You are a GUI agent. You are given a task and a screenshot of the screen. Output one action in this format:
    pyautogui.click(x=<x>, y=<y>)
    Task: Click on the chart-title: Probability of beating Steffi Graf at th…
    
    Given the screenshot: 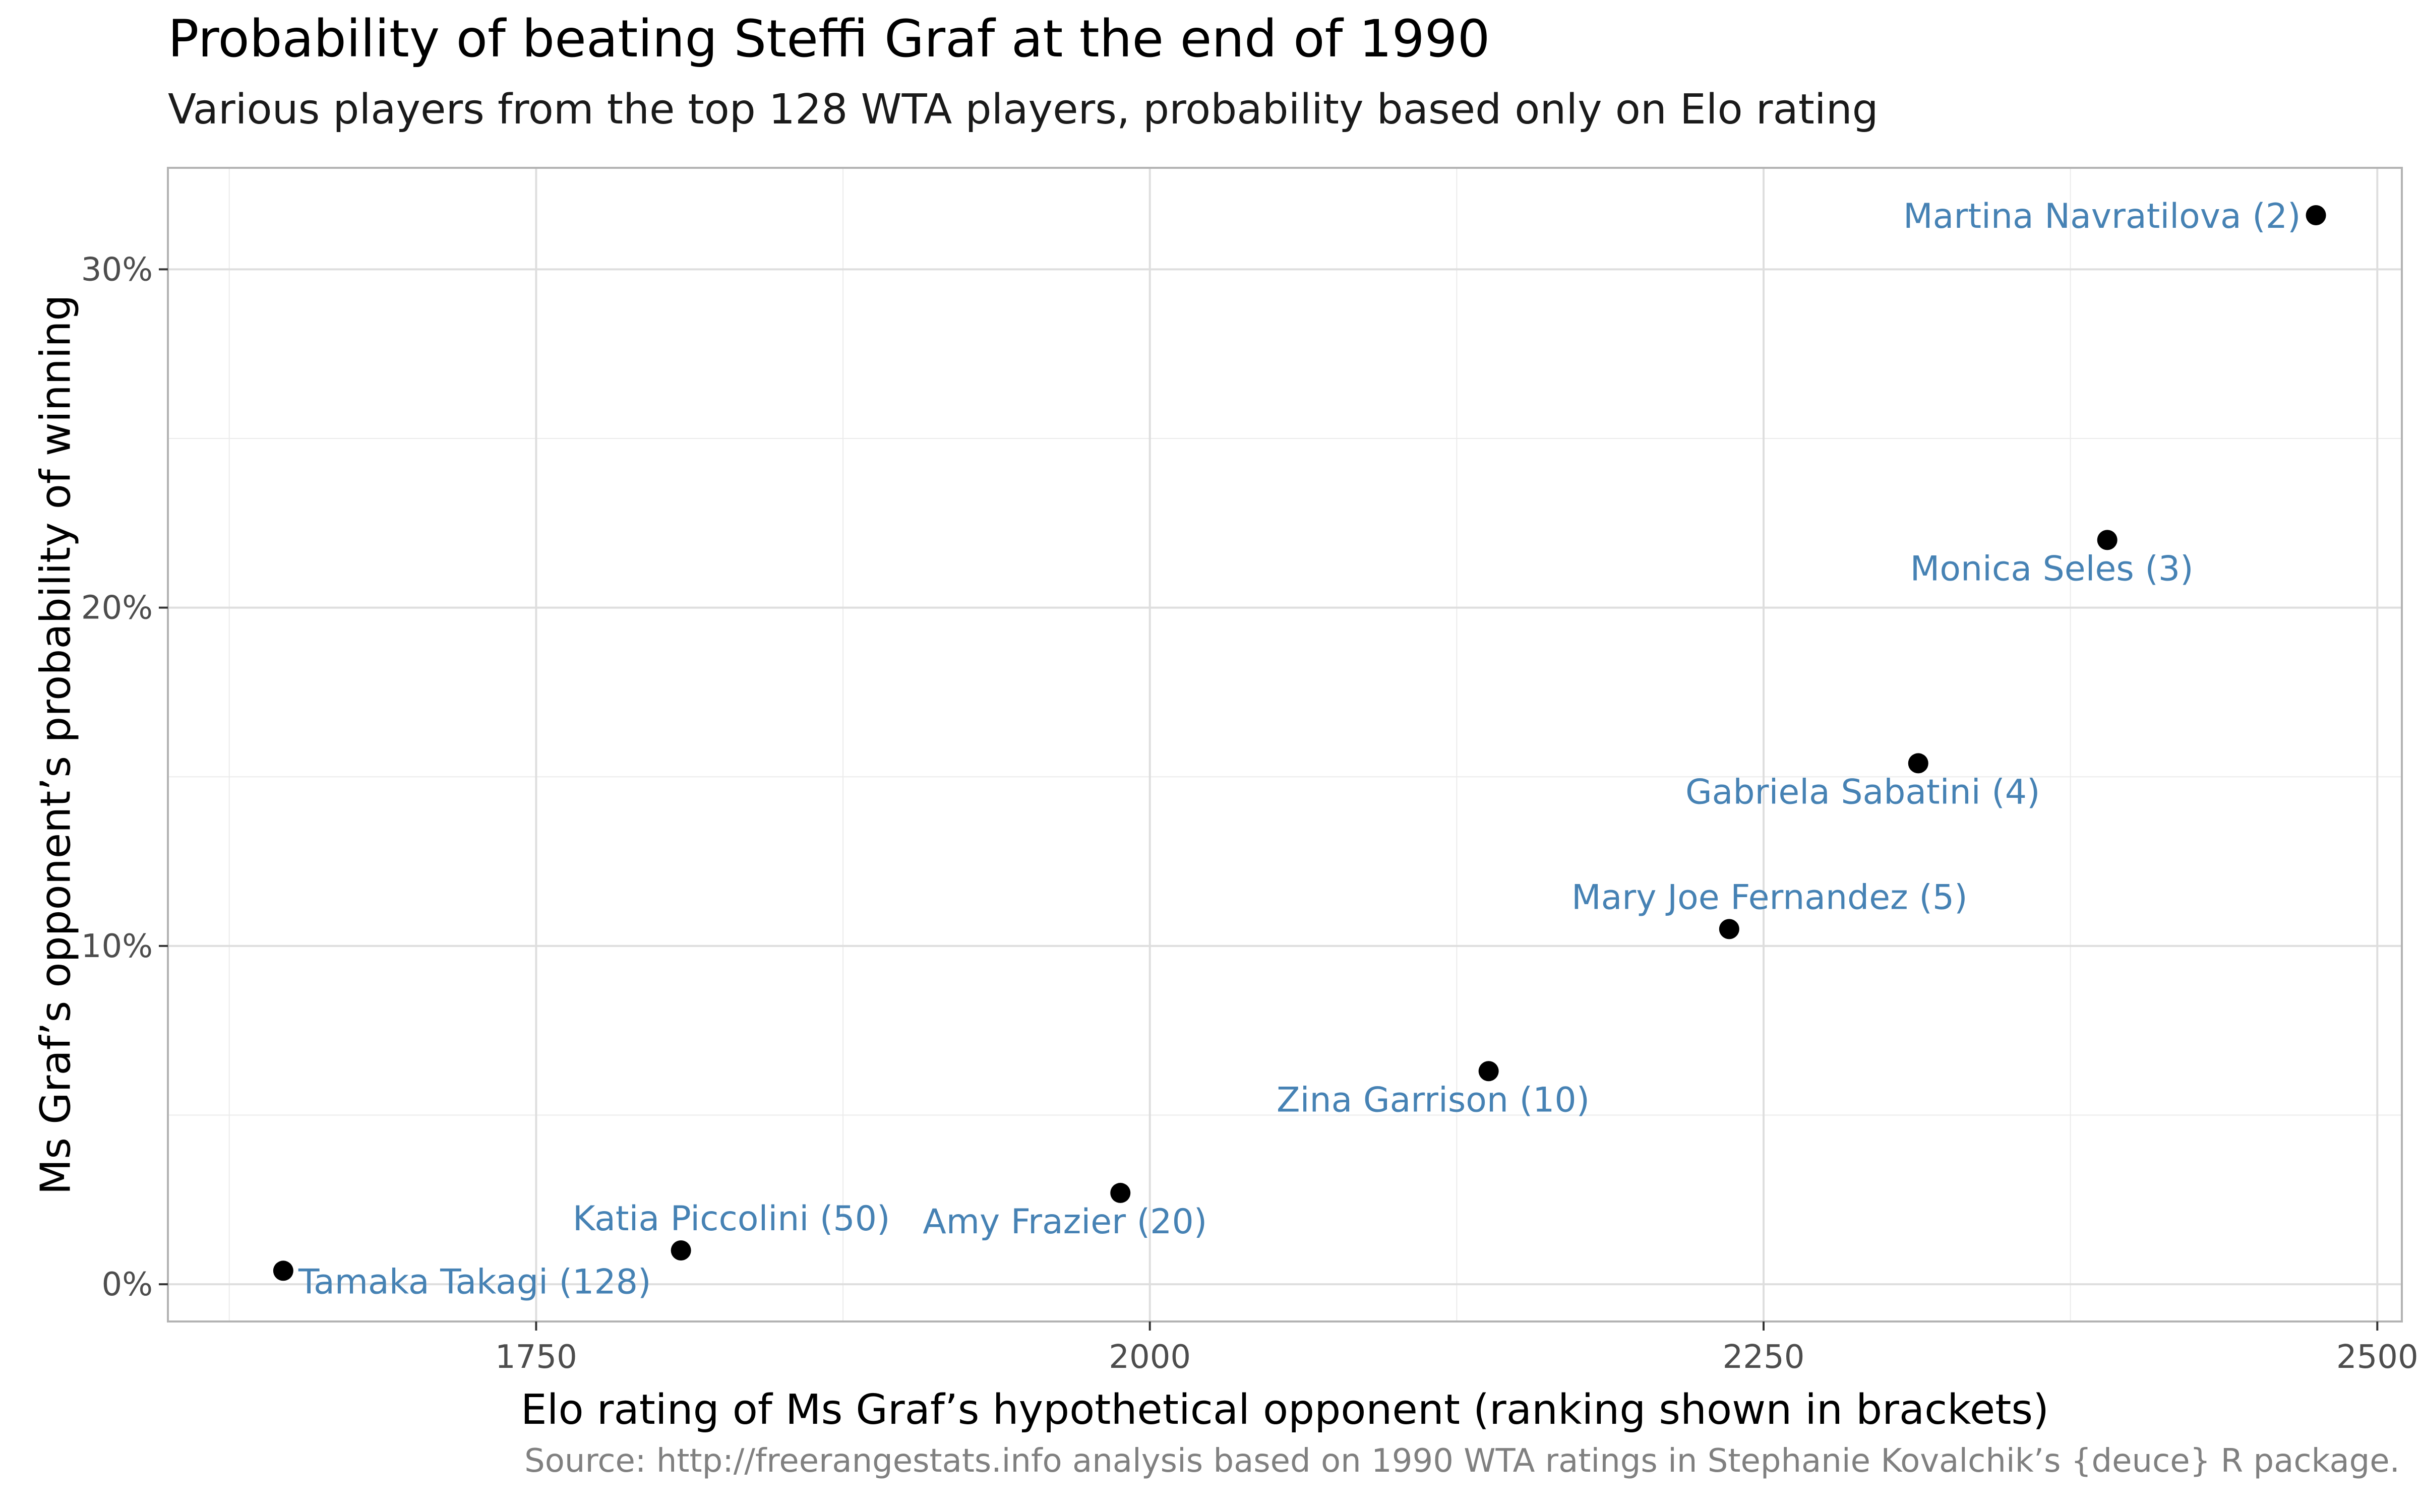 What is the action you would take?
    pyautogui.click(x=829, y=39)
    